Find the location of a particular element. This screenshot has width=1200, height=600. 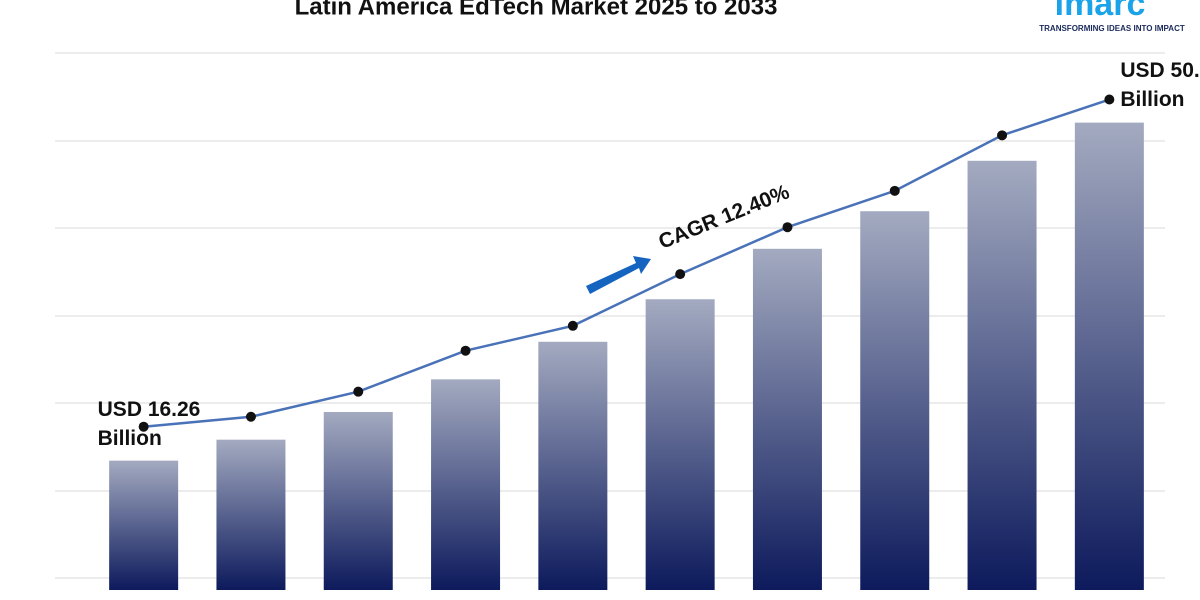

cagr-arrow is located at coordinates (618, 275).